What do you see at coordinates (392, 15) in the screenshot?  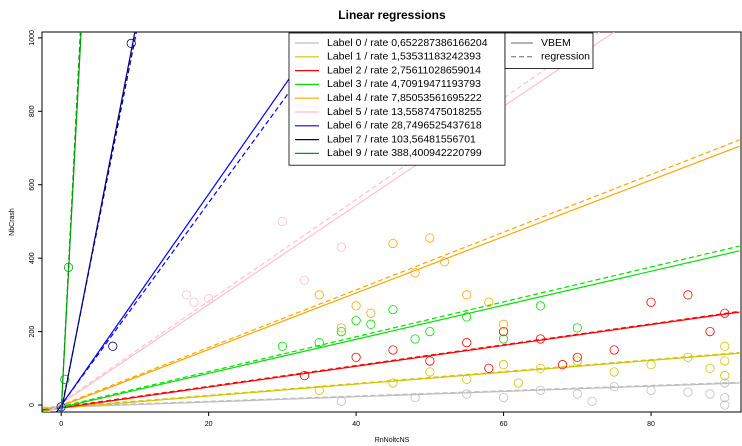 I see `chart-title: Linear regressions` at bounding box center [392, 15].